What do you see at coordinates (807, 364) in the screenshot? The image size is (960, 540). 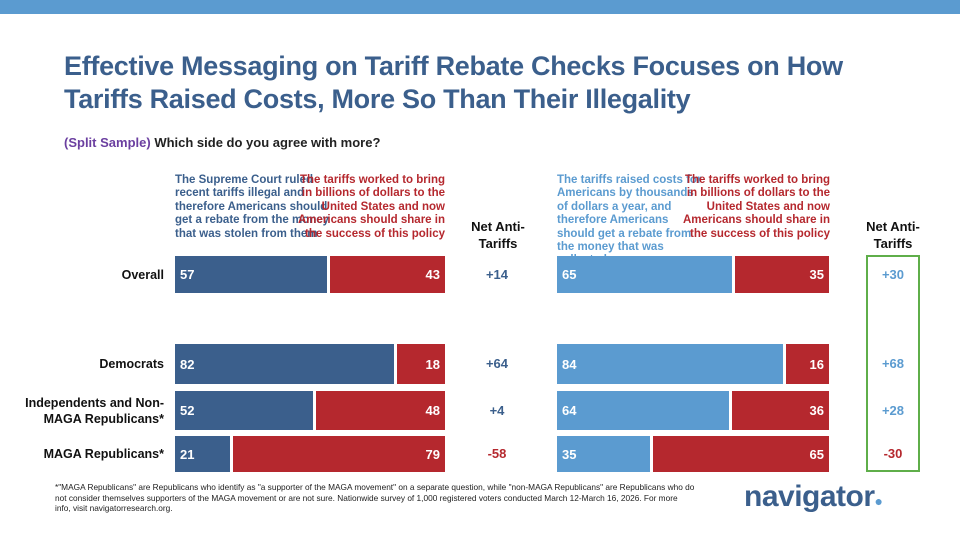 I see `bar-tariffs-worked: 16` at bounding box center [807, 364].